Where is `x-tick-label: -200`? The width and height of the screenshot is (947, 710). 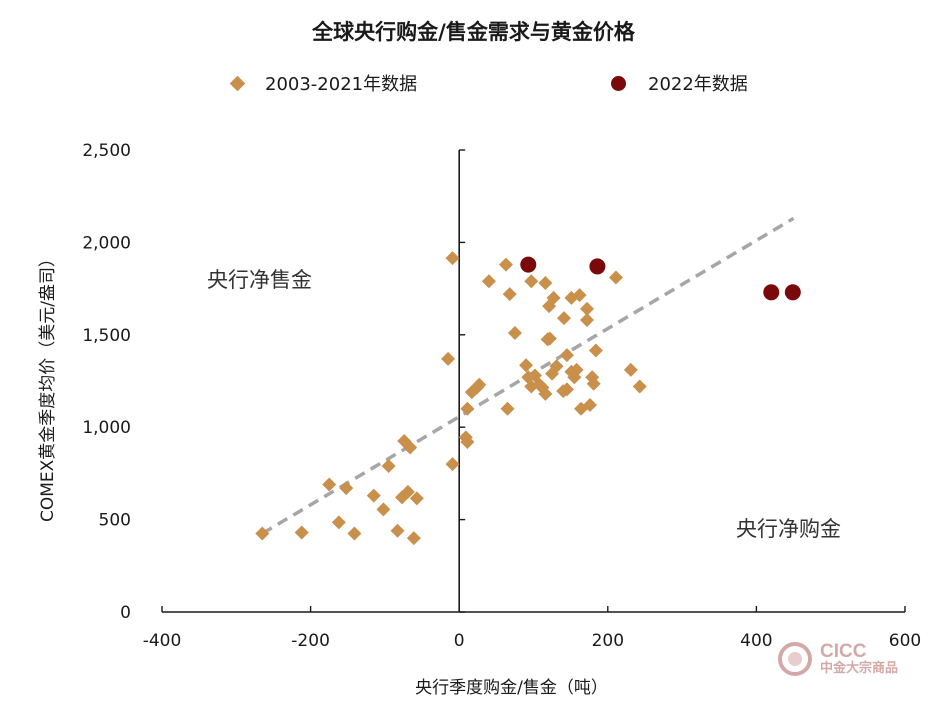 x-tick-label: -200 is located at coordinates (310, 641).